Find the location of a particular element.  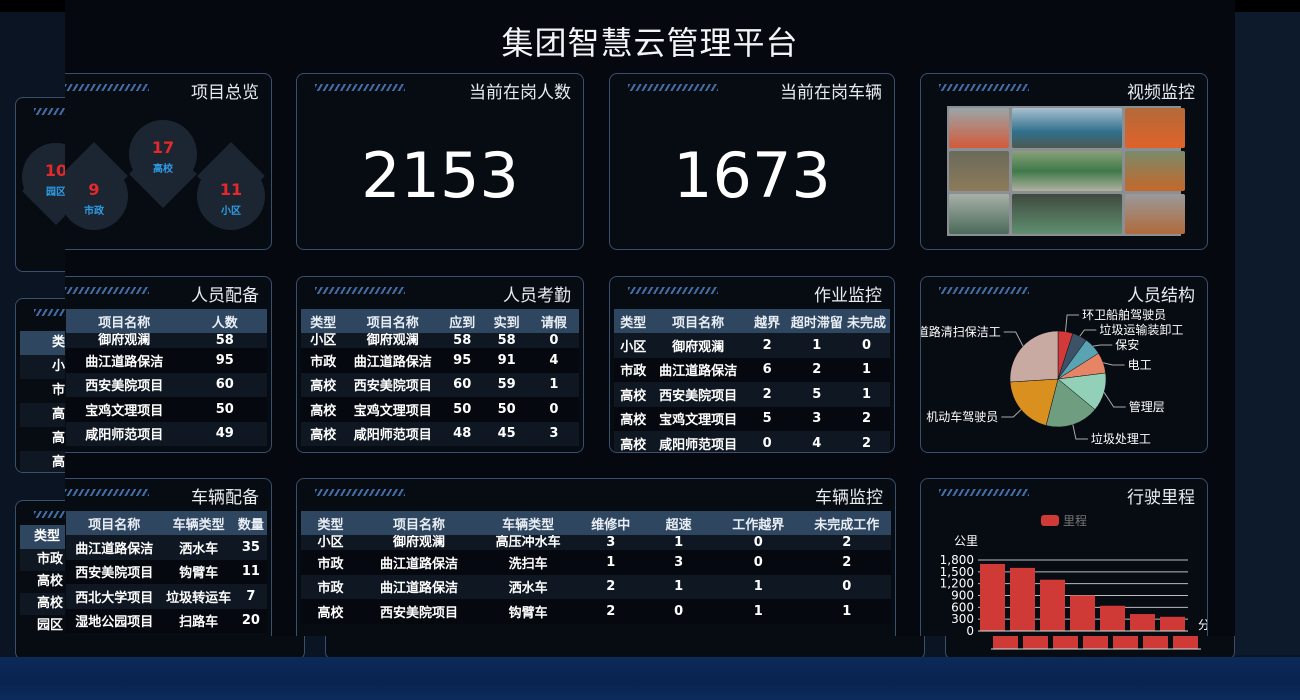

table-cell: 4 is located at coordinates (554, 360).